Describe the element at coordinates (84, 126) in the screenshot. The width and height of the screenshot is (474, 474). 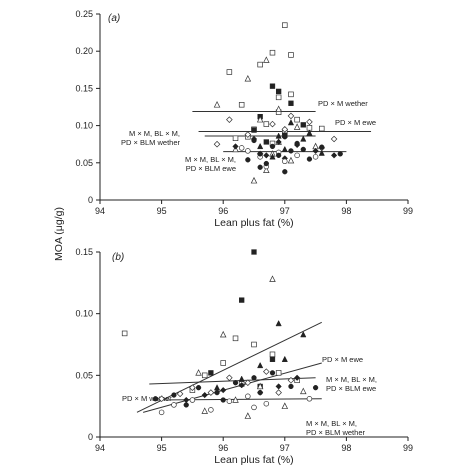
I see `y-tick-label: 0.10` at that location.